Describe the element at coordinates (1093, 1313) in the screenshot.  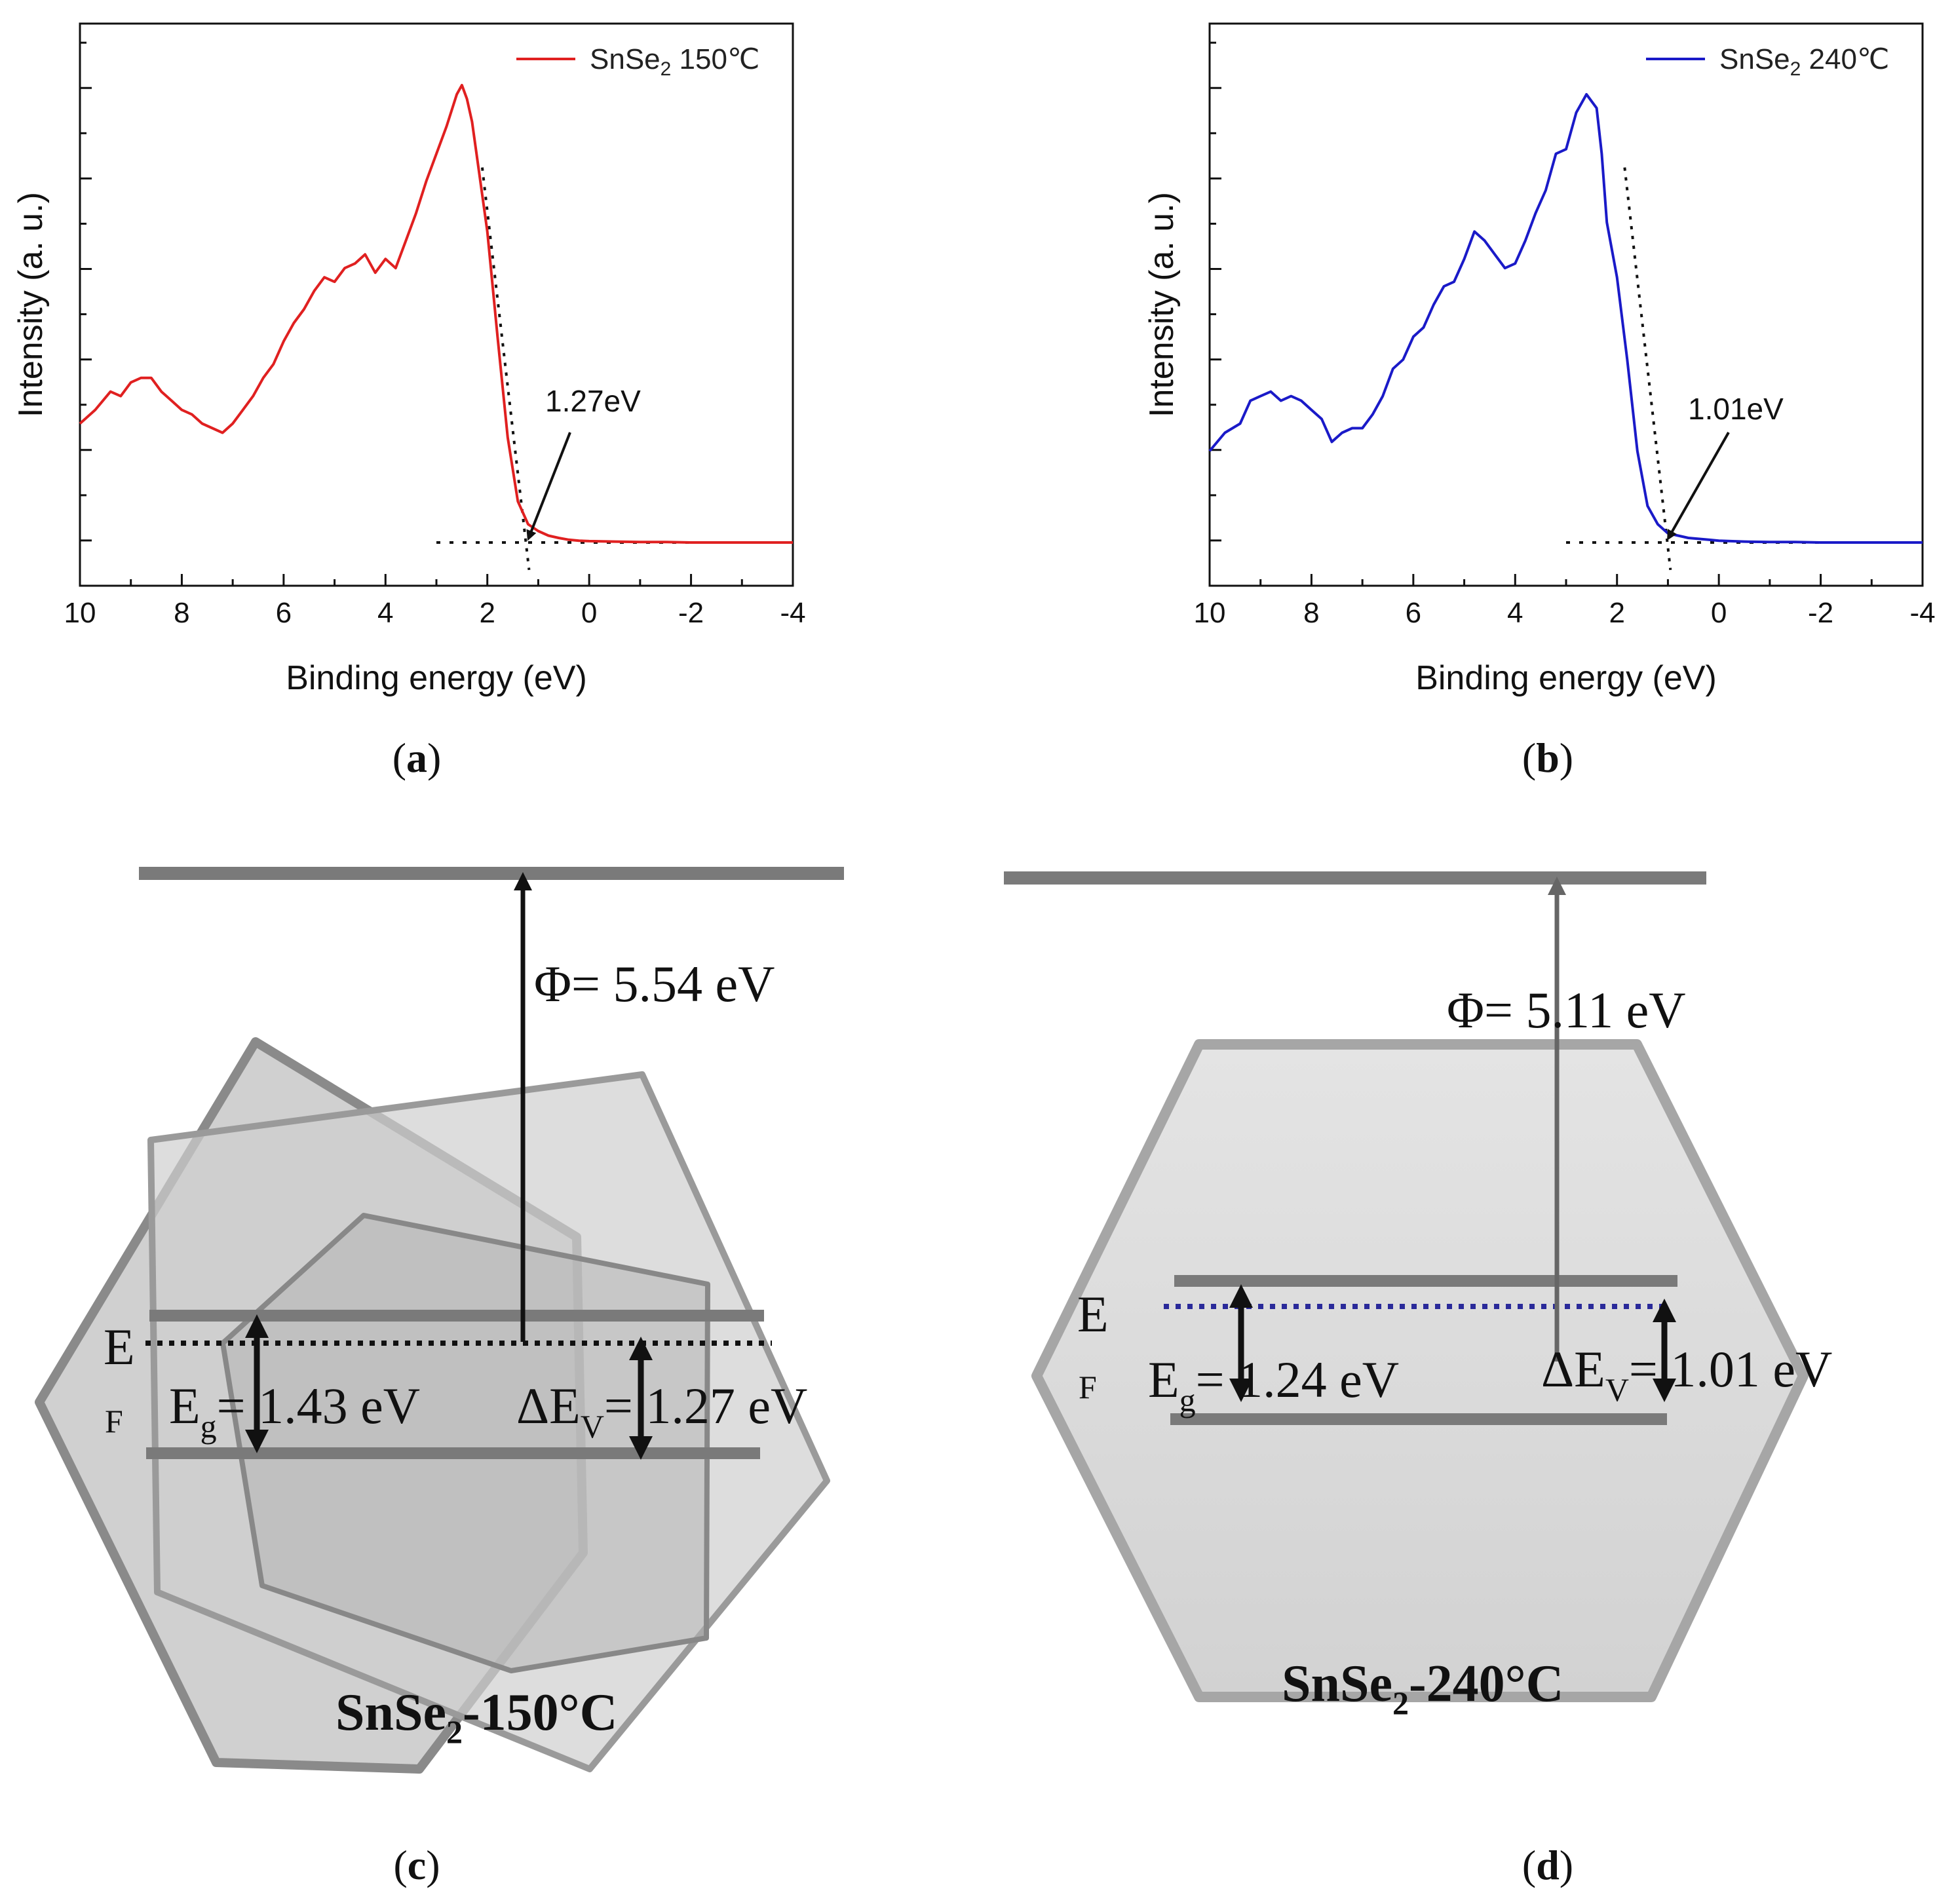
I see `fermi-label-d: E` at that location.